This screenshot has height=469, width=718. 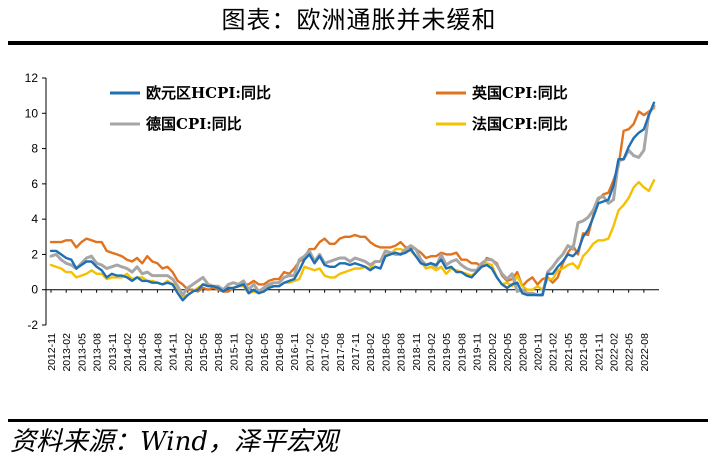 What do you see at coordinates (234, 352) in the screenshot?
I see `x-tick-label: 2015-11` at bounding box center [234, 352].